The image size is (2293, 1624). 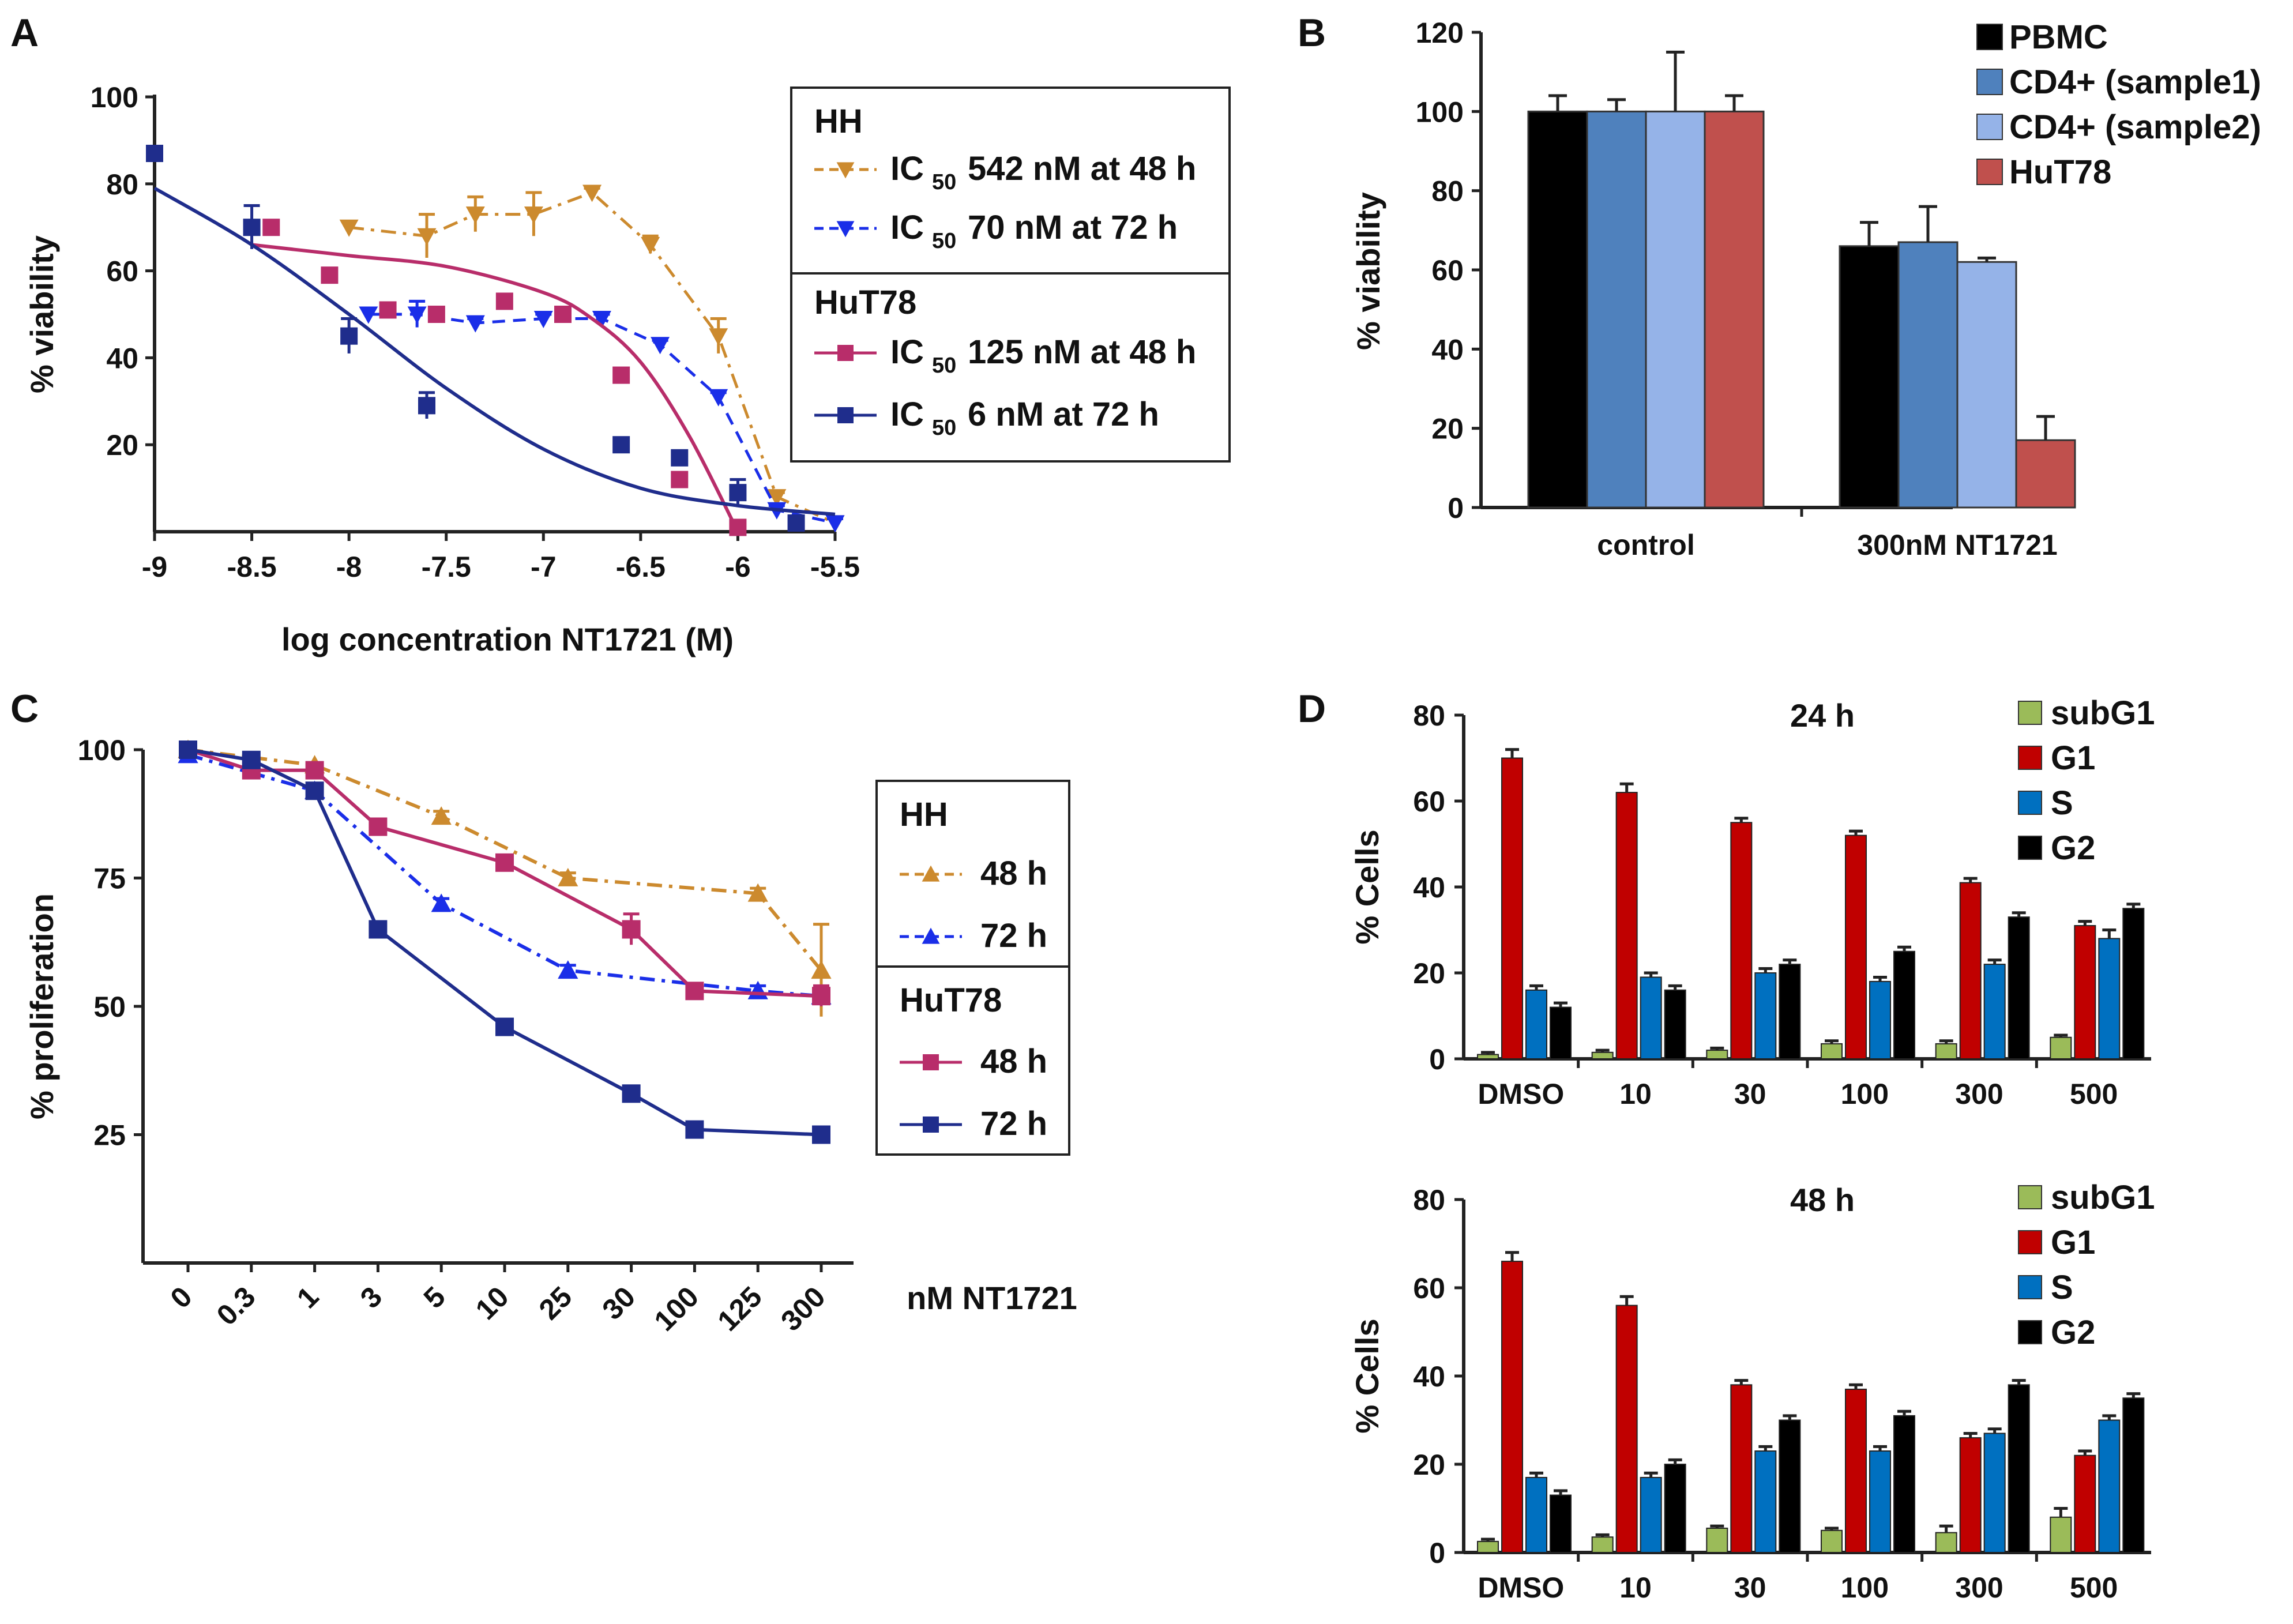 What do you see at coordinates (2135, 127) in the screenshot?
I see `legend-label: CD4+ (sample2)` at bounding box center [2135, 127].